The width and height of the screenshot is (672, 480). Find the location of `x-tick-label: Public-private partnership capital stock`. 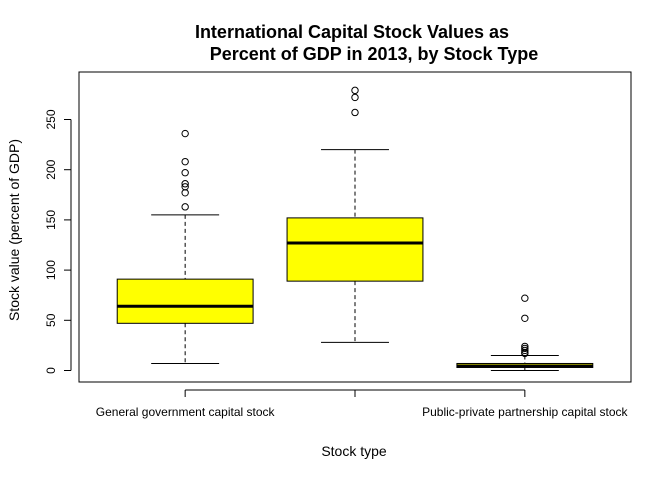

x-tick-label: Public-private partnership capital stock is located at coordinates (525, 412).